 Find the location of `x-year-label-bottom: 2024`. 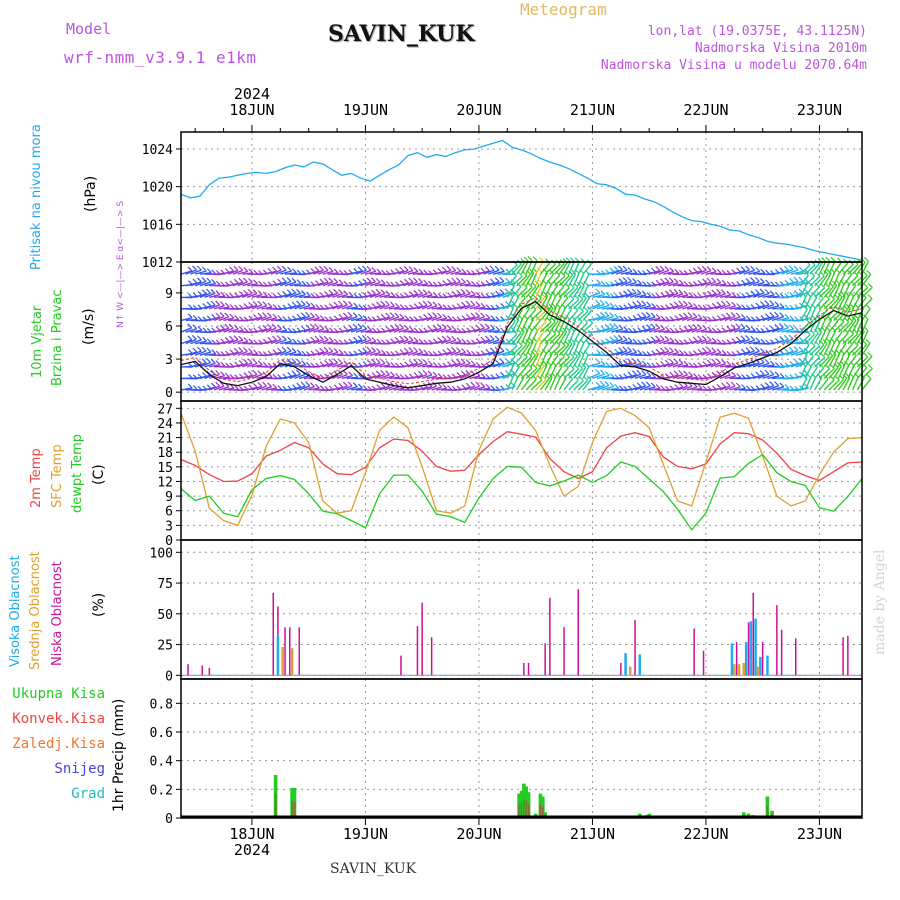

x-year-label-bottom: 2024 is located at coordinates (252, 850).